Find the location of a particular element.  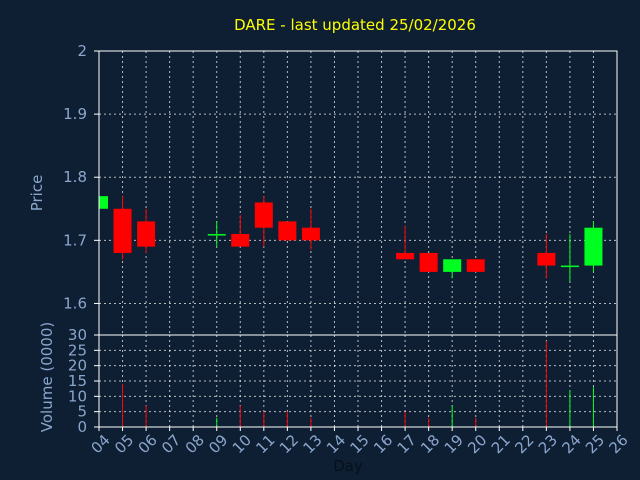

price-y-tick-label: 1.6 is located at coordinates (75, 303).